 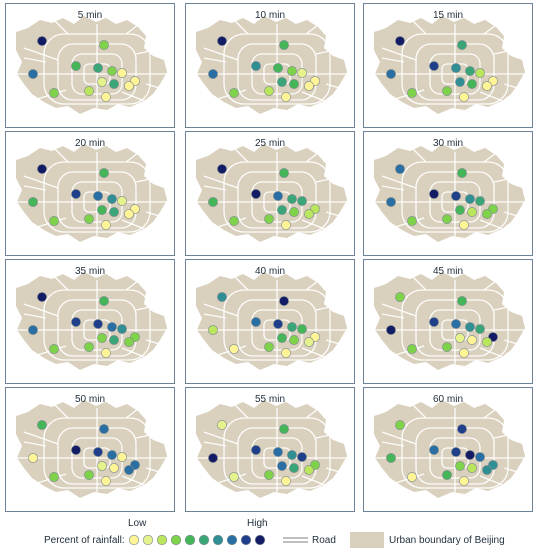 I want to click on panel-title: 15 min, so click(x=447, y=15).